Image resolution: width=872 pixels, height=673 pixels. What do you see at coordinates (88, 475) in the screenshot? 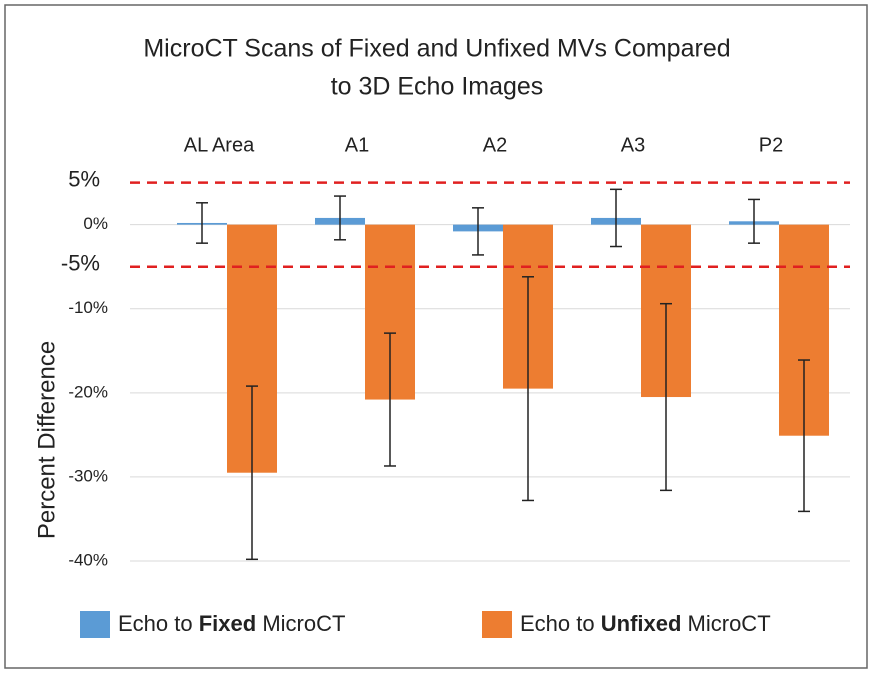
I see `y-tick-label: -30%` at bounding box center [88, 475].